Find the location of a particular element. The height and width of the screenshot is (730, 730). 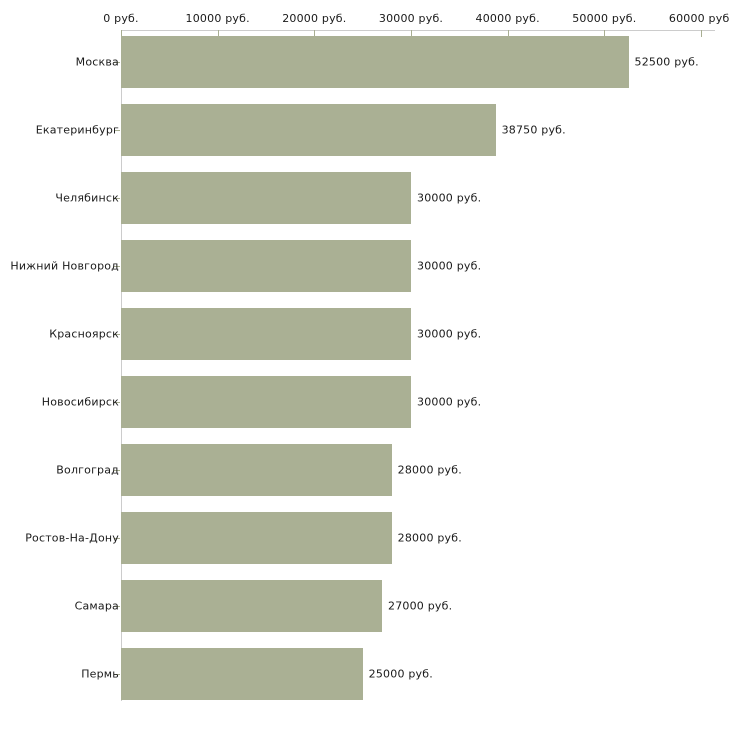

x-axis-tick-label: 30000 руб. is located at coordinates (411, 18).